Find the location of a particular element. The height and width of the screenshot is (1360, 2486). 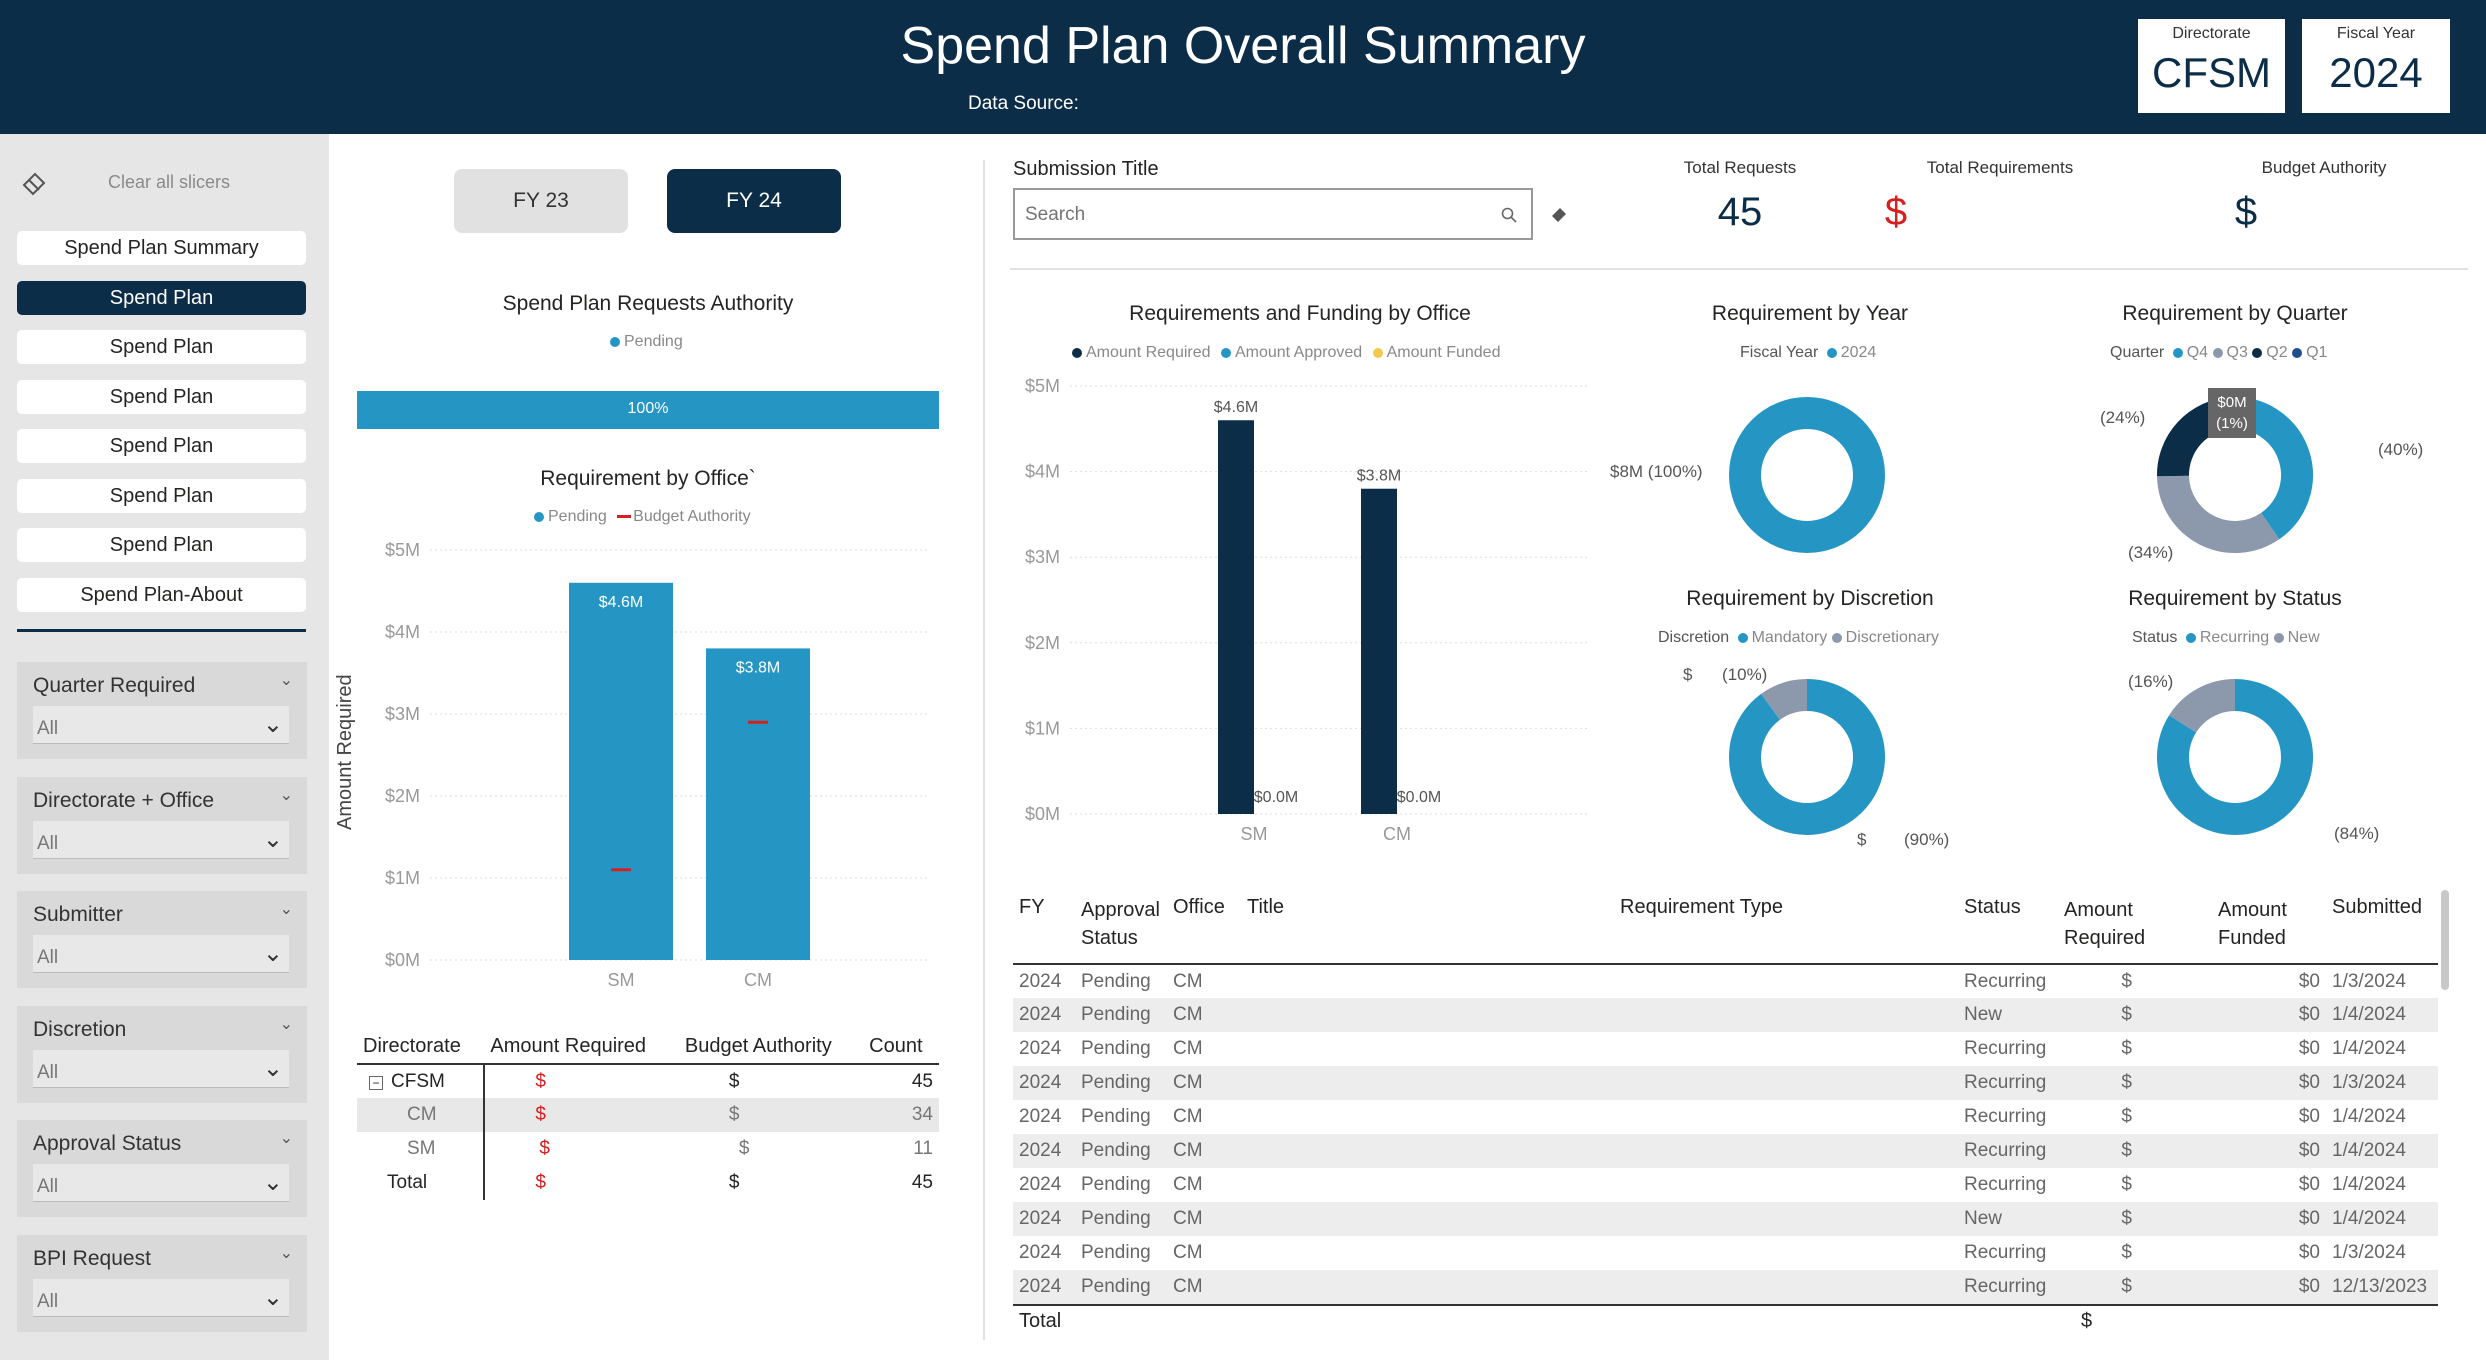

table-cell-submitted: 1/4/2024 is located at coordinates (2369, 1218).